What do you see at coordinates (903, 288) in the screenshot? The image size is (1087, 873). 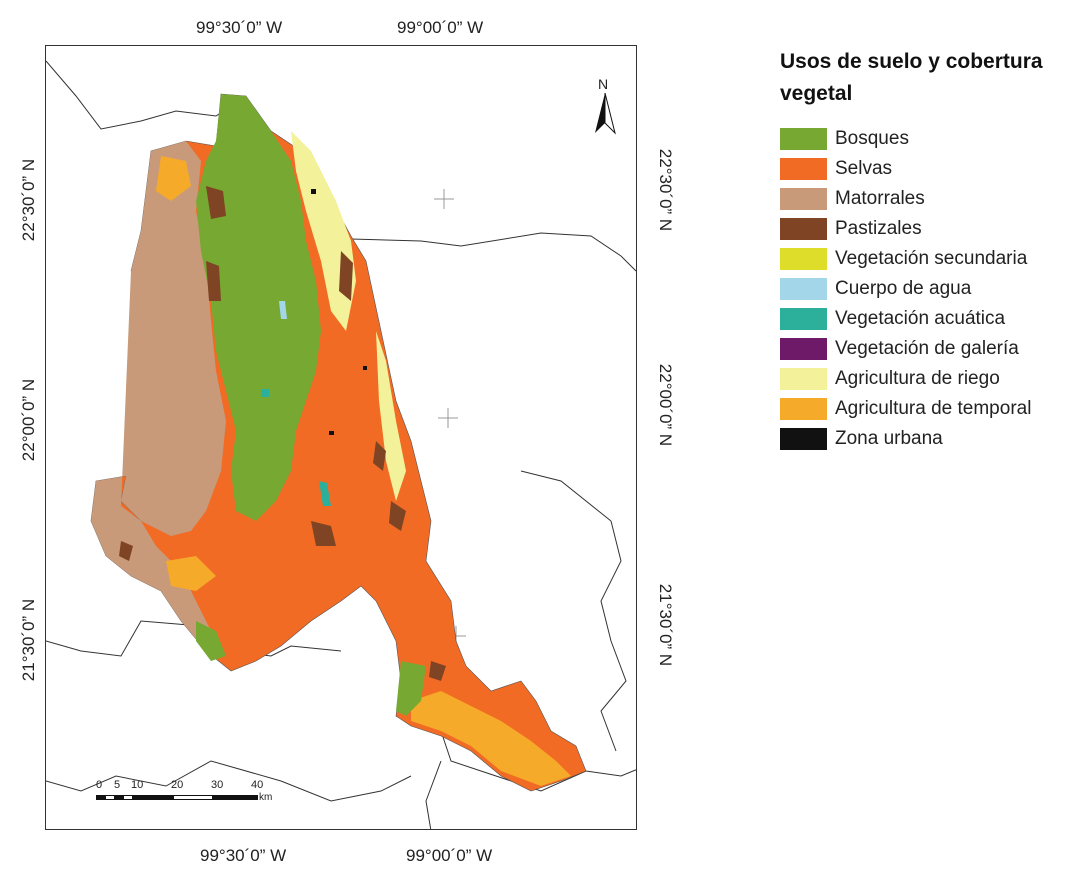 I see `legend-label: Cuerpo de agua` at bounding box center [903, 288].